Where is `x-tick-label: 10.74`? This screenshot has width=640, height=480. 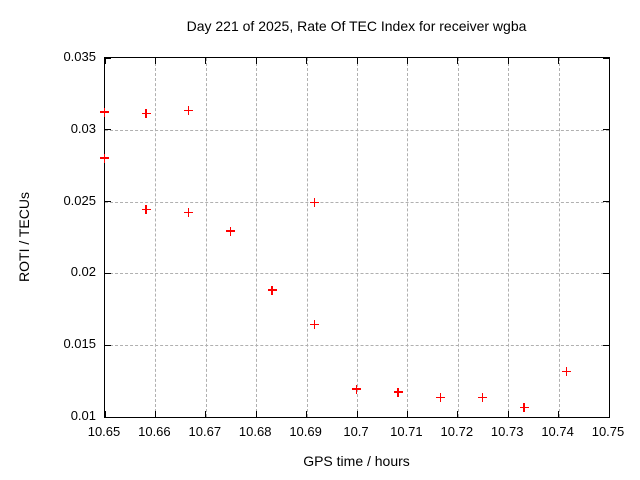
x-tick-label: 10.74 is located at coordinates (557, 431).